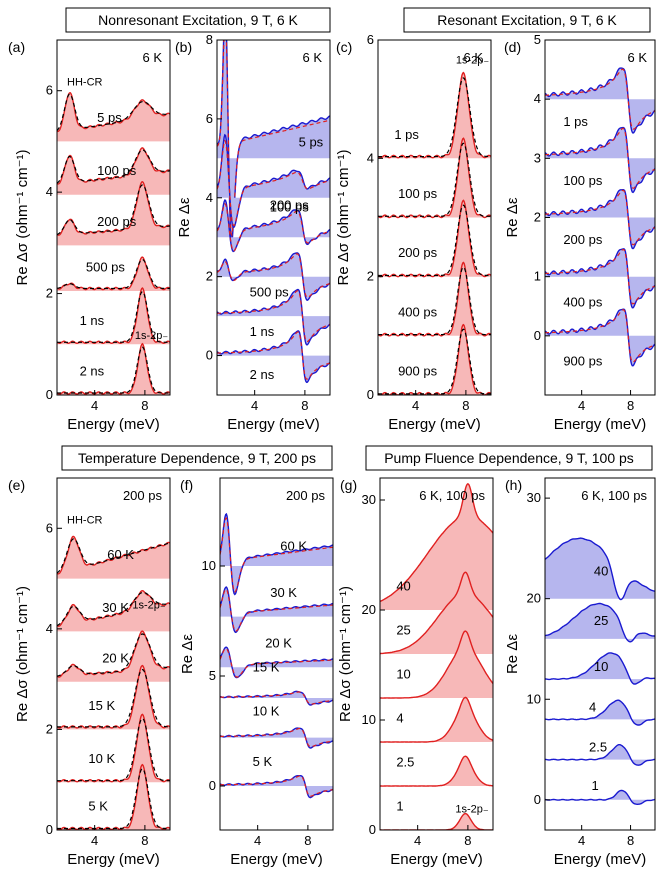 The image size is (670, 875). Describe the element at coordinates (348, 485) in the screenshot. I see `panel-label: (g)` at that location.